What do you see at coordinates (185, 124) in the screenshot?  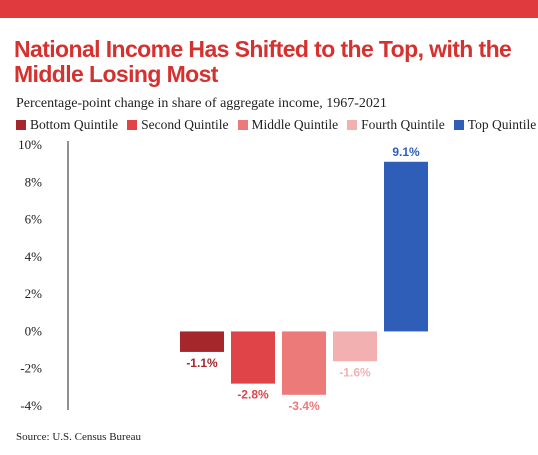 I see `legend-label: Second Quintile` at bounding box center [185, 124].